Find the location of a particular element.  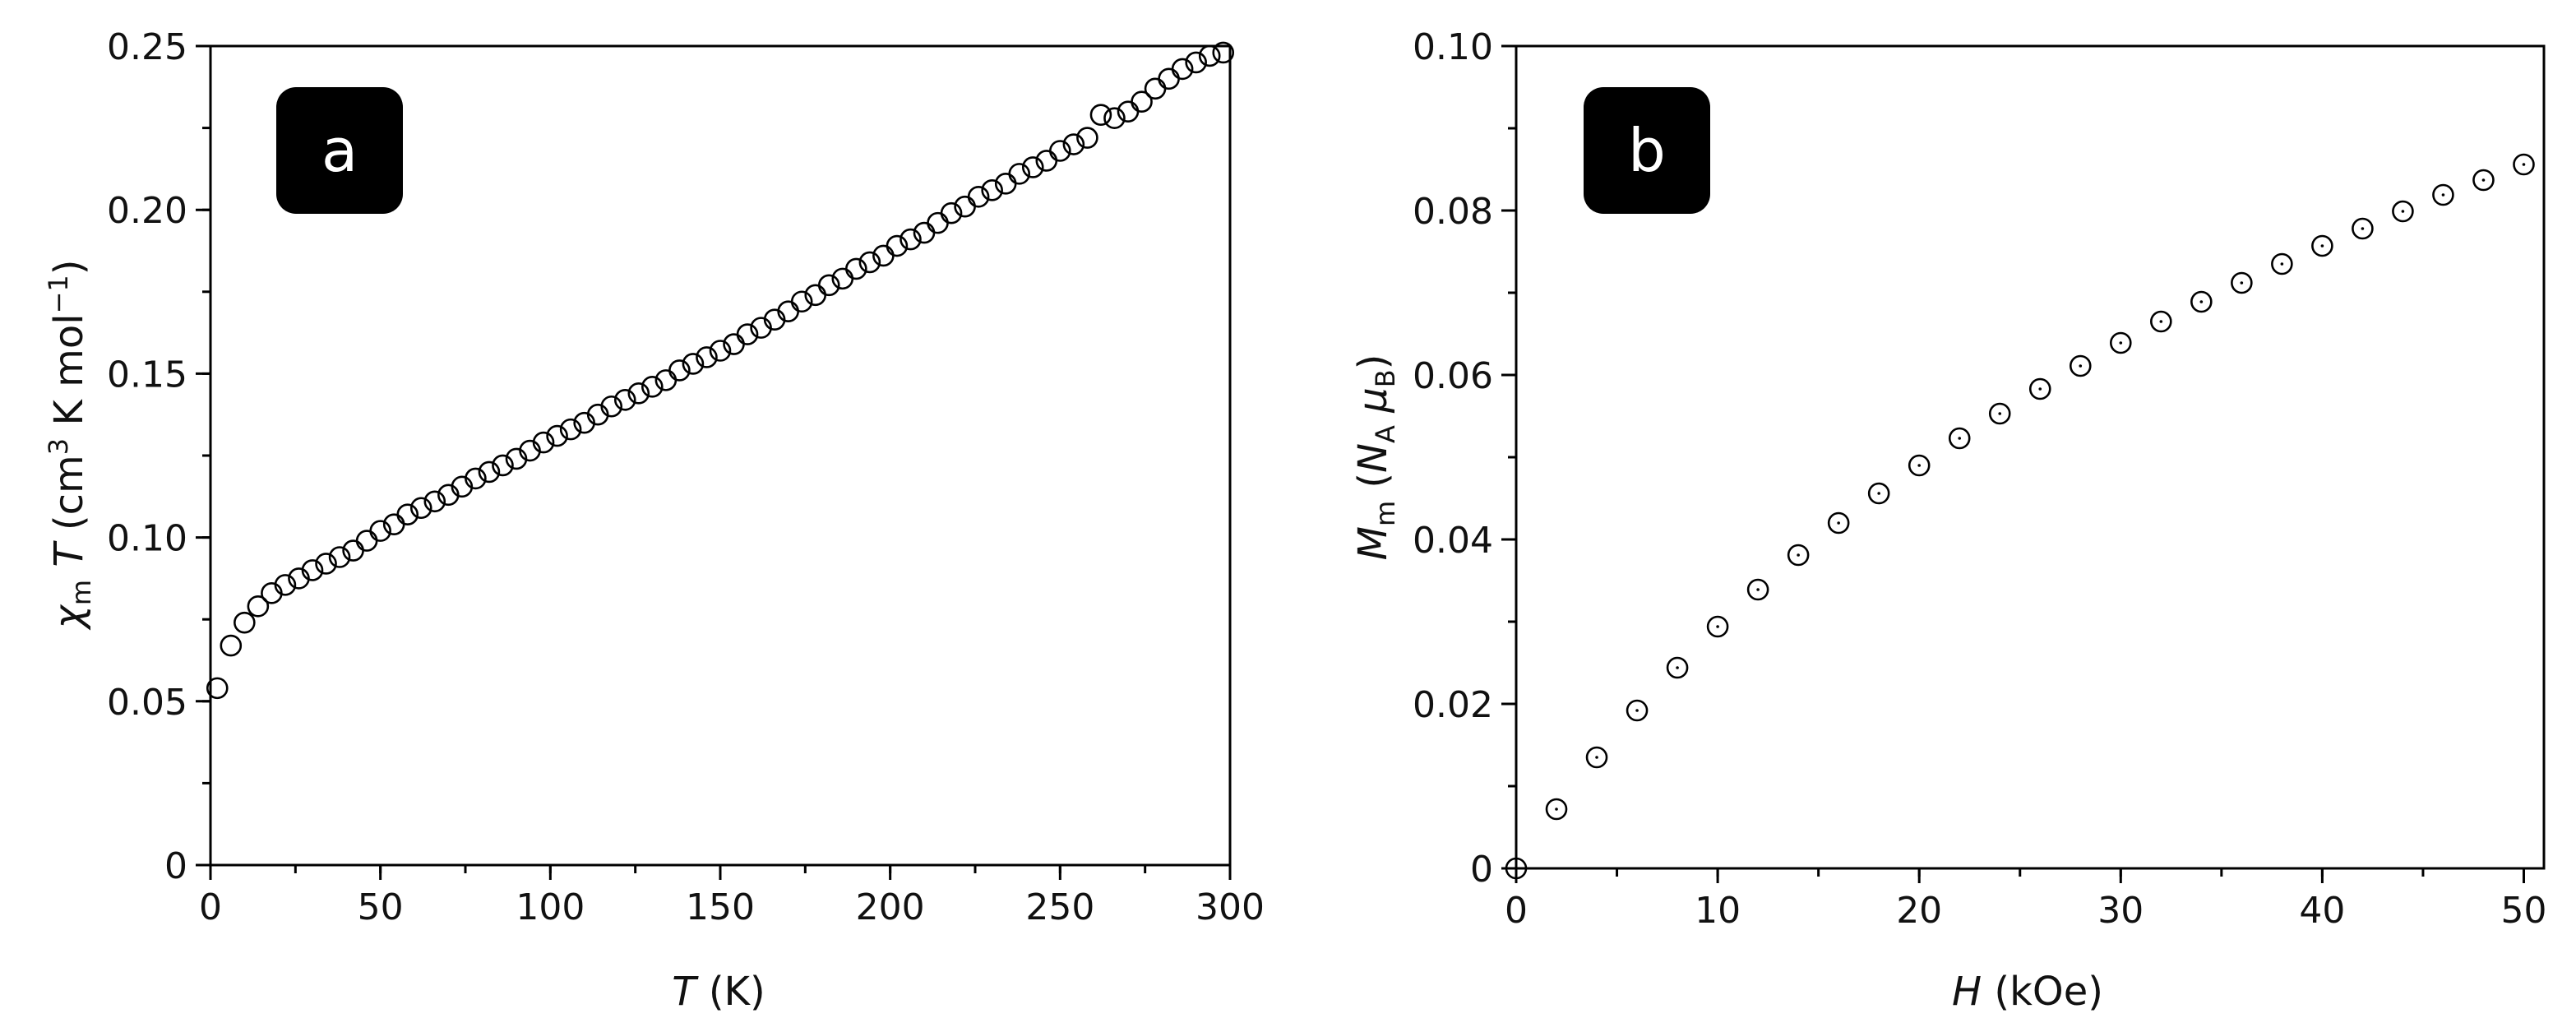

x-tick-label: 50 is located at coordinates (2523, 911).